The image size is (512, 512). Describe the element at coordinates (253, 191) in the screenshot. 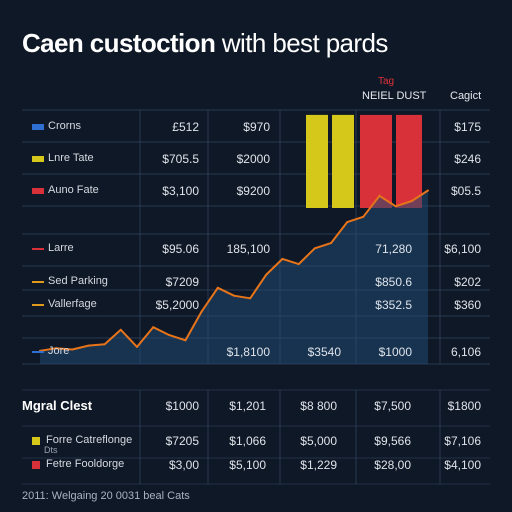

I see `row-value: $9200` at that location.